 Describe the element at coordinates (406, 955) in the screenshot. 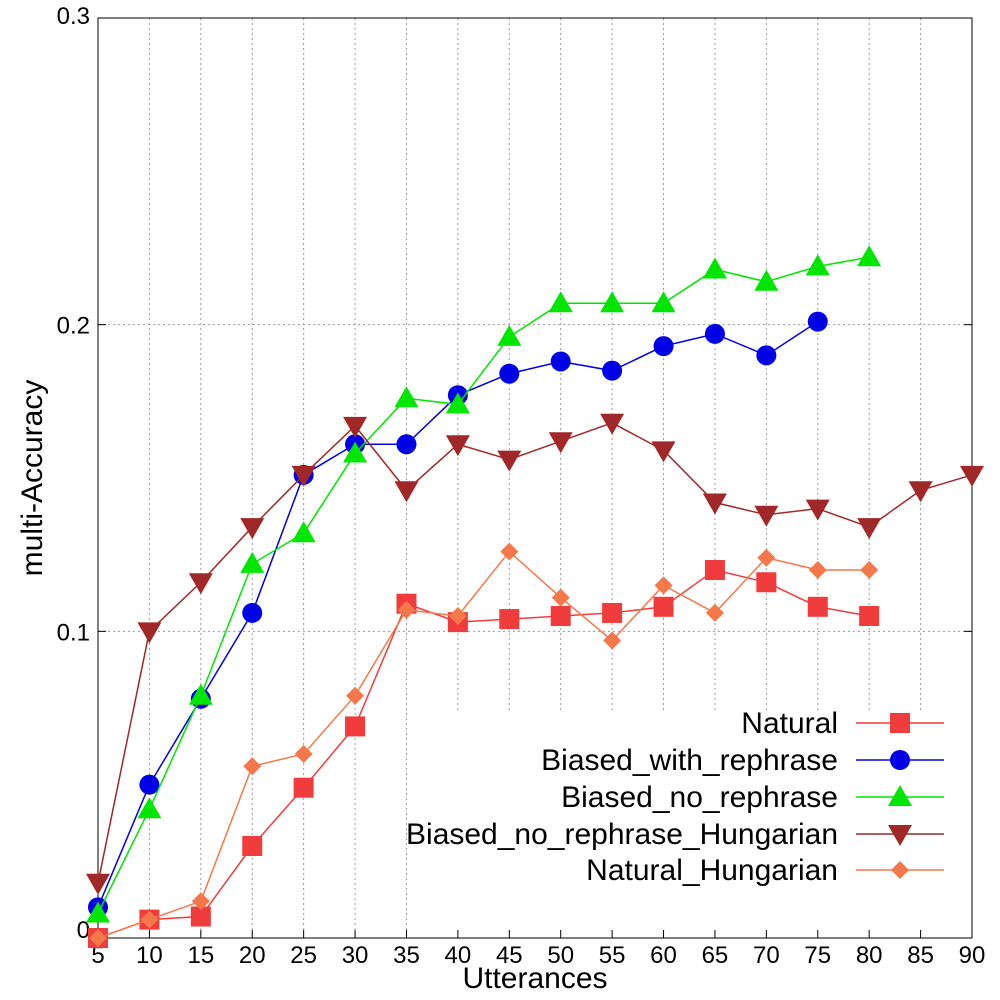

I see `x-tick-label: 35` at that location.